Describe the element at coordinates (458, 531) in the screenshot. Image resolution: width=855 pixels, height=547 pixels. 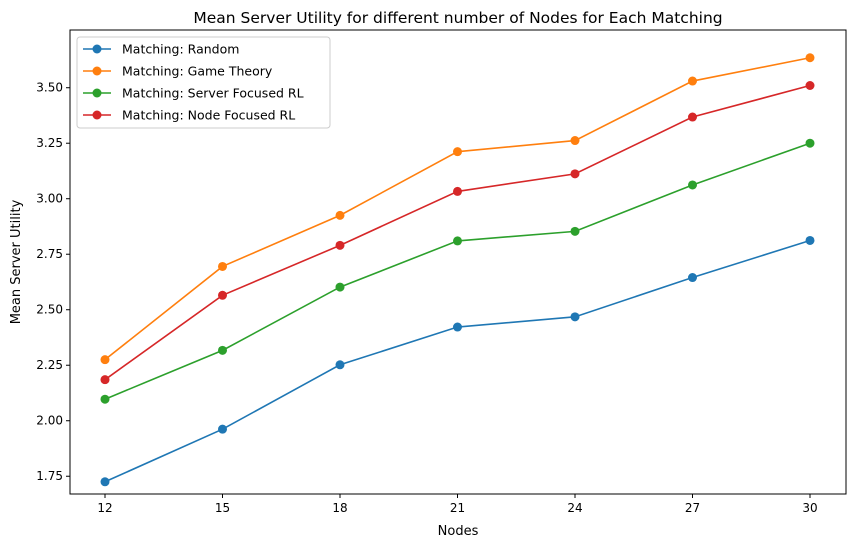
I see `x-axis-label: Nodes` at that location.